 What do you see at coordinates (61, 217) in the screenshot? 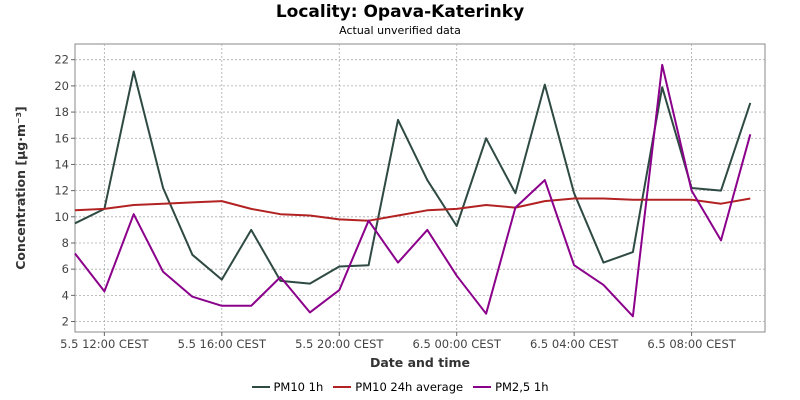
I see `y-tick-label: 10` at bounding box center [61, 217].